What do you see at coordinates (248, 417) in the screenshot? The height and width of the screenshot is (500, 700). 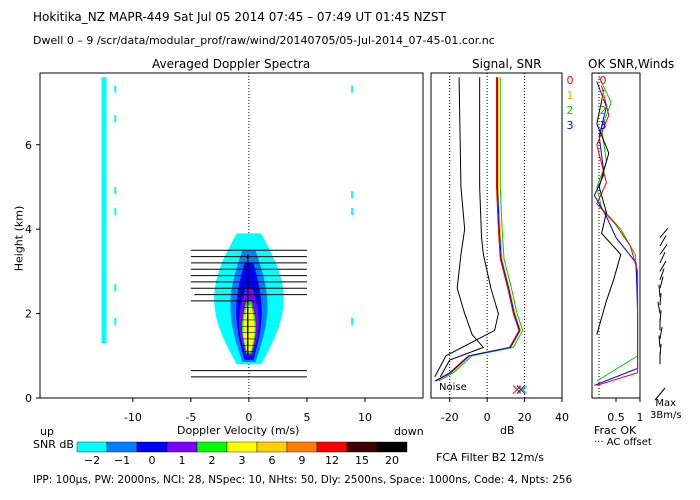 I see `x-tick-label: 0` at bounding box center [248, 417].